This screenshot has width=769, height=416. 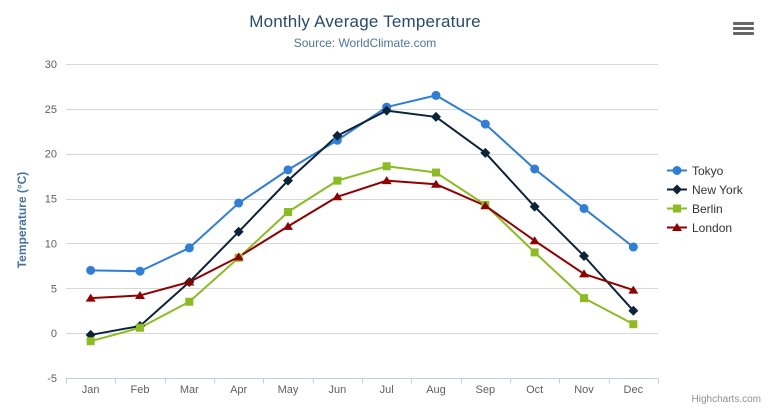 I want to click on x-axis-label: Nov, so click(x=584, y=390).